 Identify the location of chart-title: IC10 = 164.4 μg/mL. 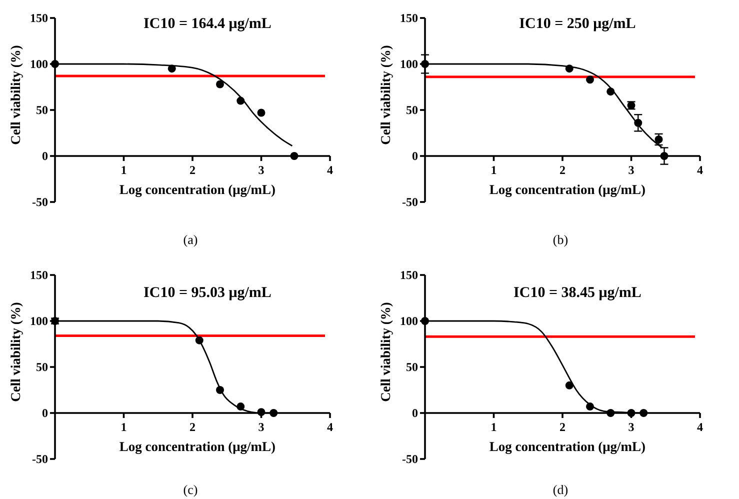
(208, 24).